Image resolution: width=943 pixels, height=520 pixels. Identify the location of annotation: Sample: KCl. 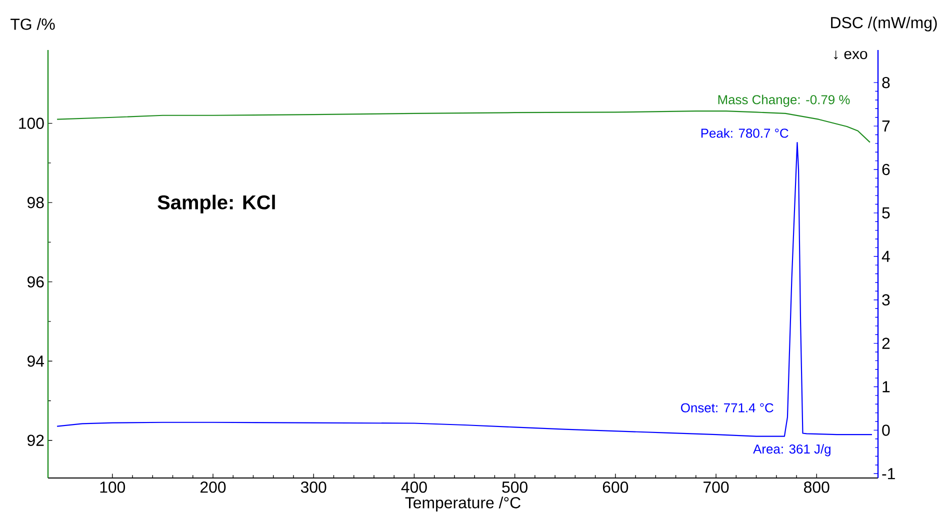
(216, 204).